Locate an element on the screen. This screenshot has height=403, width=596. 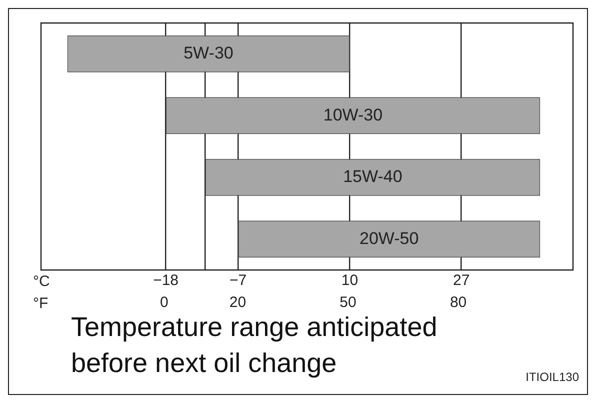
x2-axis-title: °F is located at coordinates (40, 303).